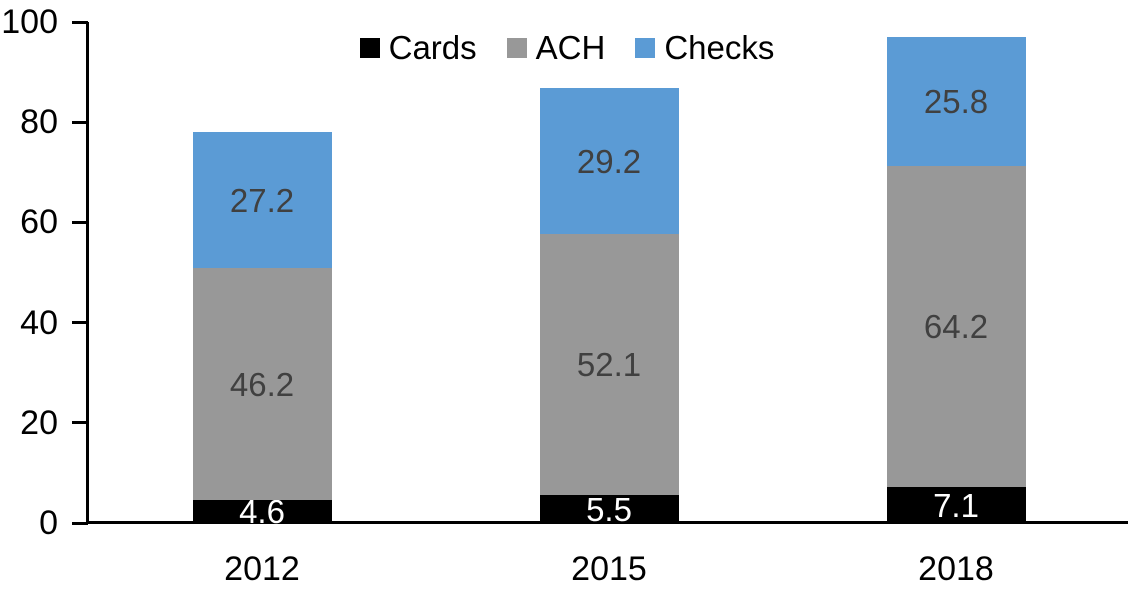 The height and width of the screenshot is (599, 1134). I want to click on legend-item-cards: Cards, so click(418, 47).